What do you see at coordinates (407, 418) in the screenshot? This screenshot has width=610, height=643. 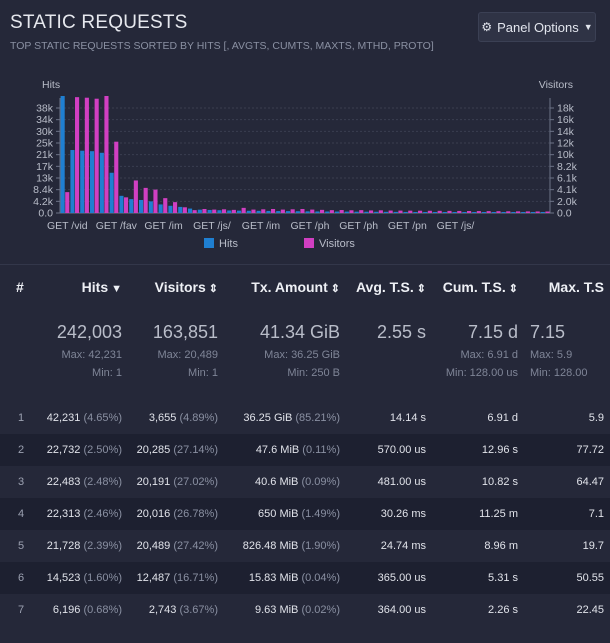 I see `row-avg-ts: 14.14 s` at bounding box center [407, 418].